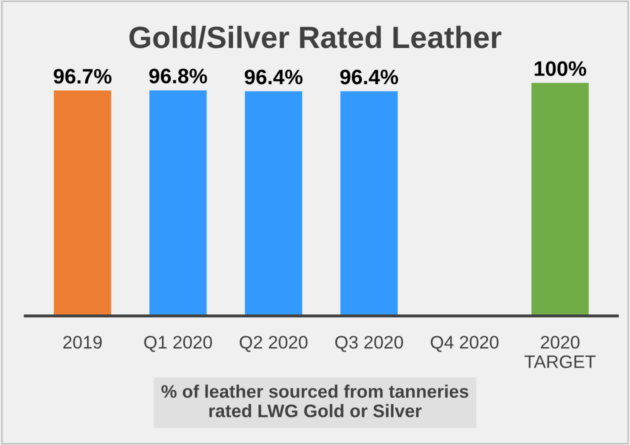 This screenshot has height=445, width=630. Describe the element at coordinates (178, 344) in the screenshot. I see `x-tick-label: Q1 2020` at that location.